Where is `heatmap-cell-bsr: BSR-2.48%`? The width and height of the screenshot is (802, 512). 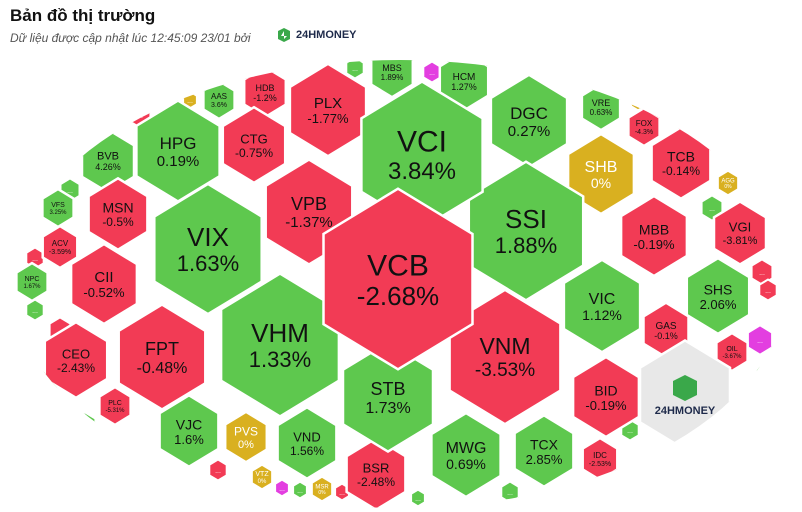
heatmap-cell-bsr: BSR-2.48% is located at coordinates (376, 472).